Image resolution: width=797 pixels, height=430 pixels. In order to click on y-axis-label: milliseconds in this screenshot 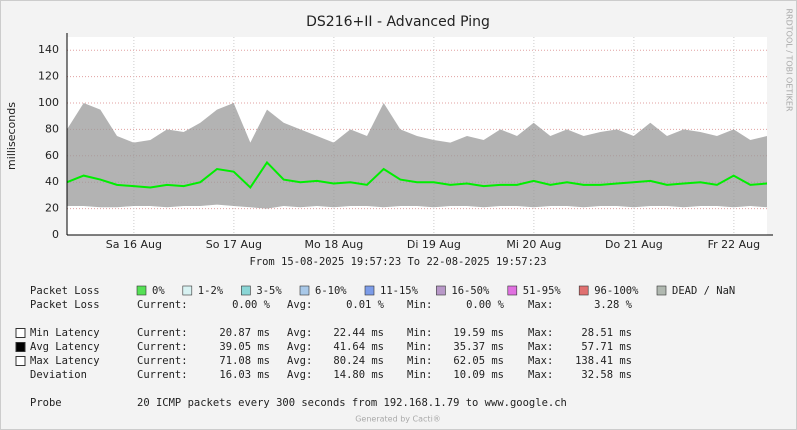, I will do `click(11, 136)`.